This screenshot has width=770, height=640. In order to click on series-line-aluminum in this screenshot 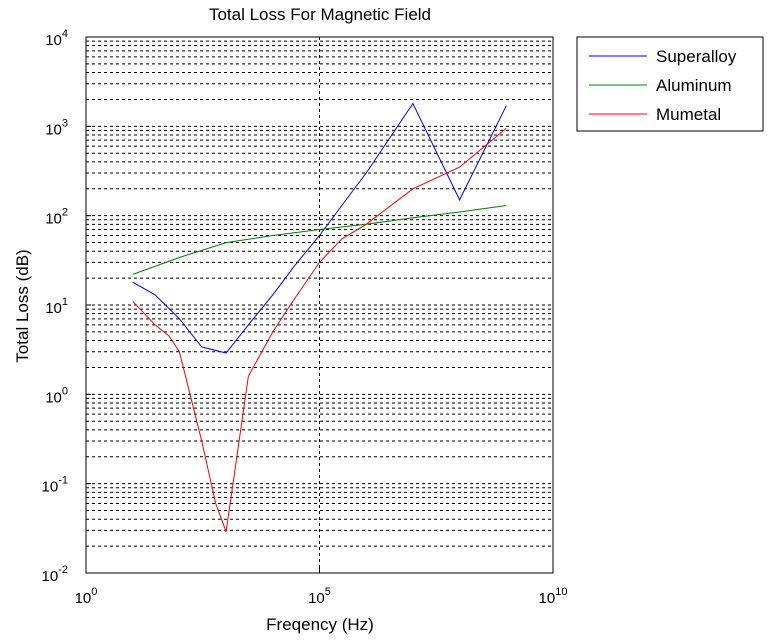, I will do `click(319, 240)`.